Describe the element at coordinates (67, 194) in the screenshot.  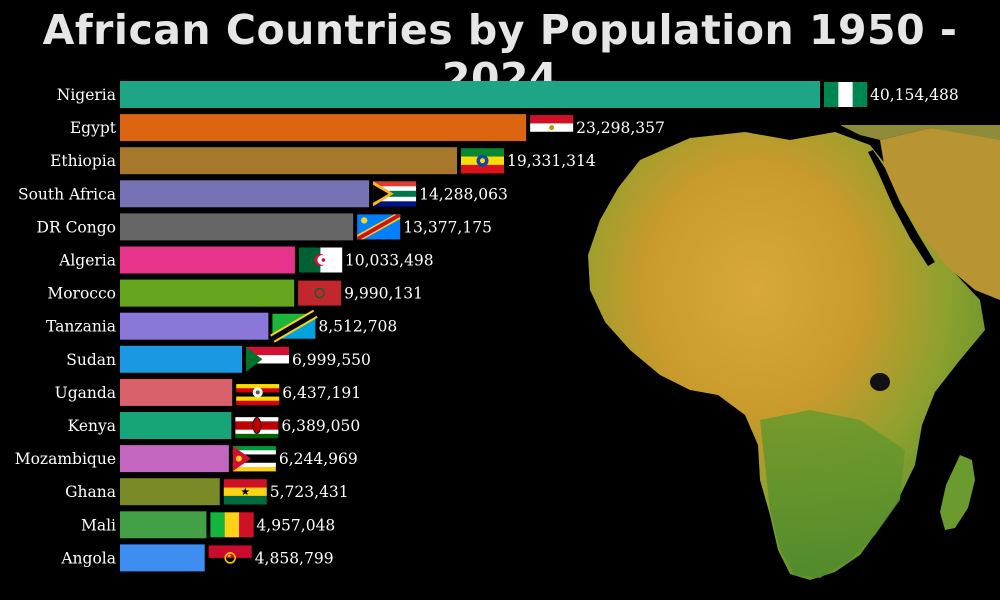
I see `category-label-south-africa: South Africa` at that location.